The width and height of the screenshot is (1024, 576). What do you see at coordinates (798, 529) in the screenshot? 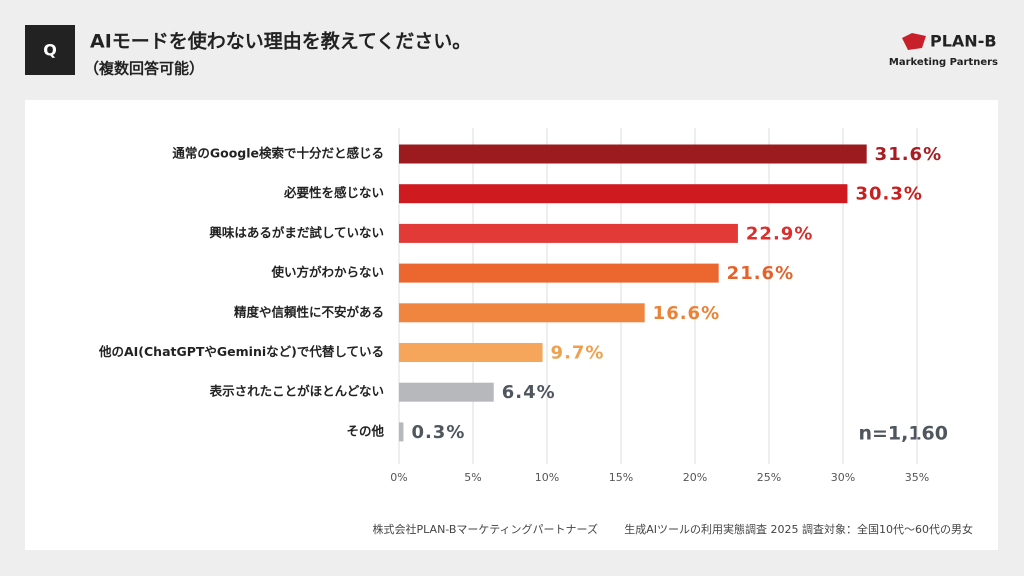
I see `footer-survey: 生成AIツールの利用実態調査 2025 調査対象：全国10代〜60代の男女` at bounding box center [798, 529].